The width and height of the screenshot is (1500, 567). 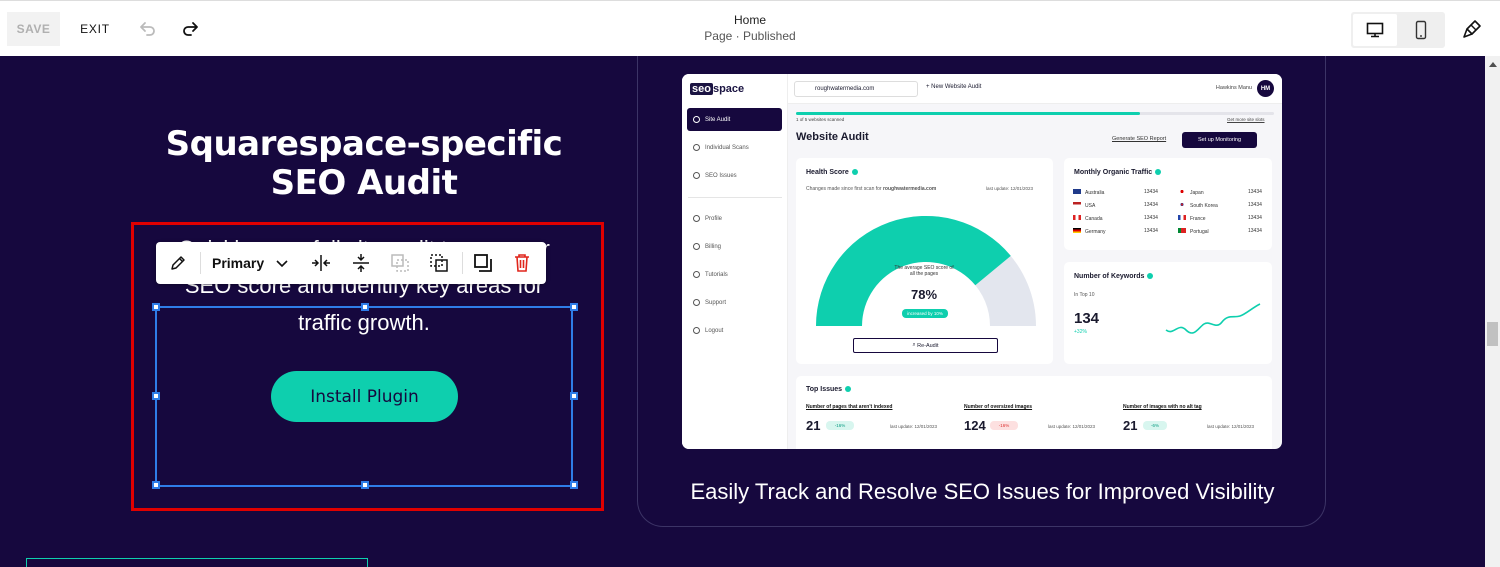 What do you see at coordinates (95, 29) in the screenshot?
I see `exit-button: EXIT` at bounding box center [95, 29].